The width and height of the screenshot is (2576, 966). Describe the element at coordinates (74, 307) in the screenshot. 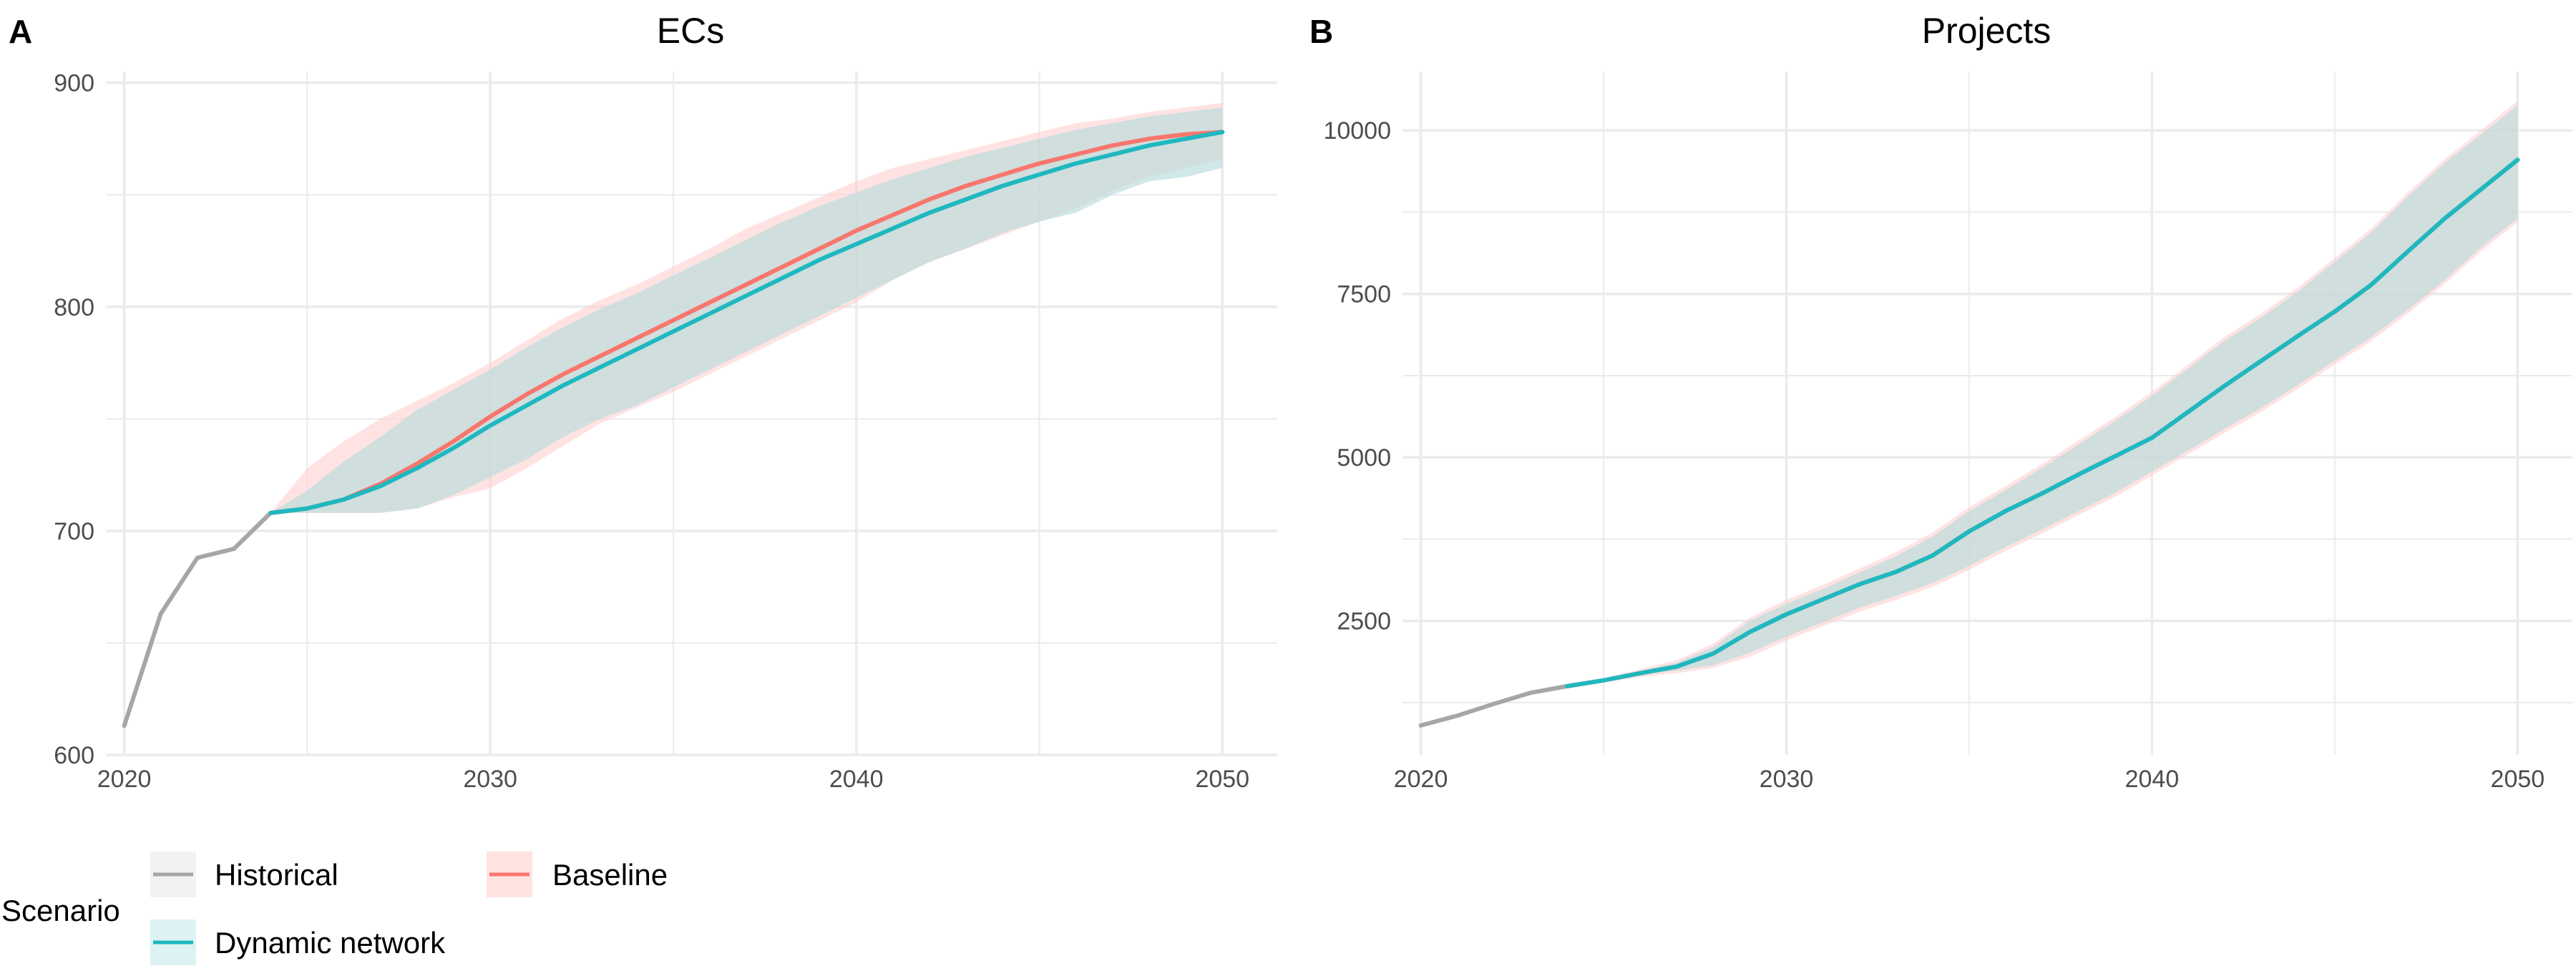

I see `ecs-y-tick-label: 800` at that location.